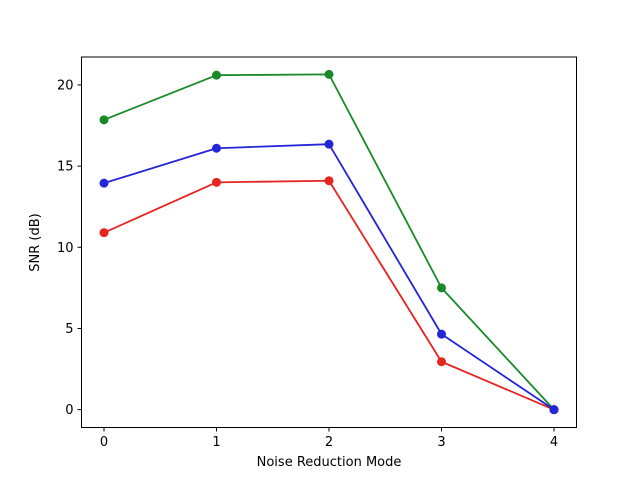 The height and width of the screenshot is (480, 639). Describe the element at coordinates (216, 442) in the screenshot. I see `x-tick-label: 1` at that location.